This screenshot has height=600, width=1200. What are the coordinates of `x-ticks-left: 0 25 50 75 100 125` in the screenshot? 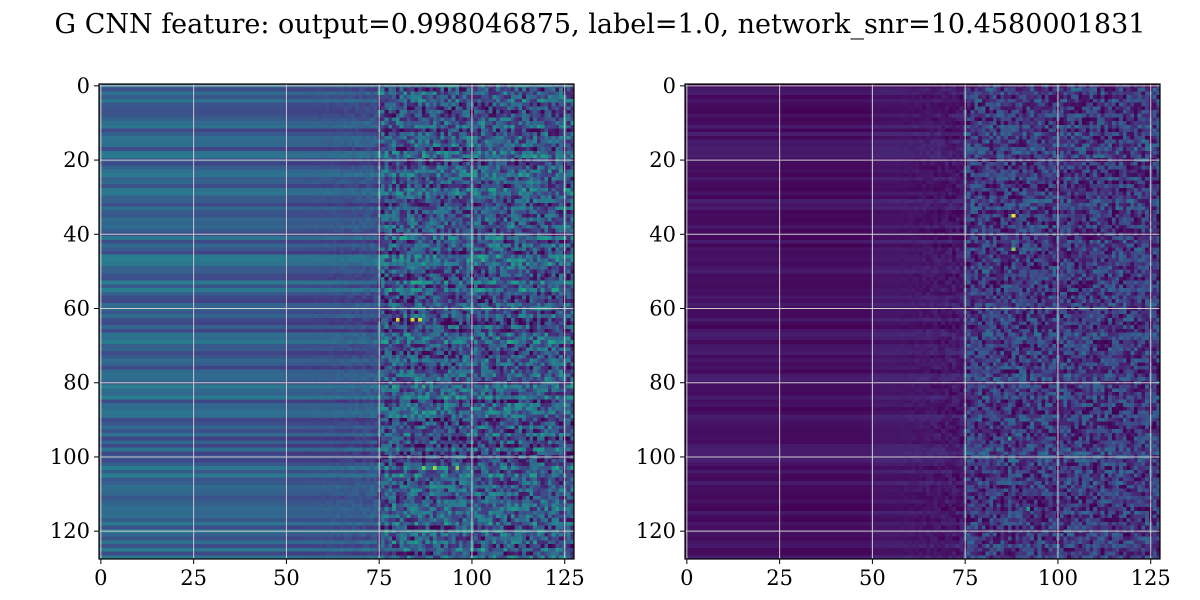 It's located at (339, 574).